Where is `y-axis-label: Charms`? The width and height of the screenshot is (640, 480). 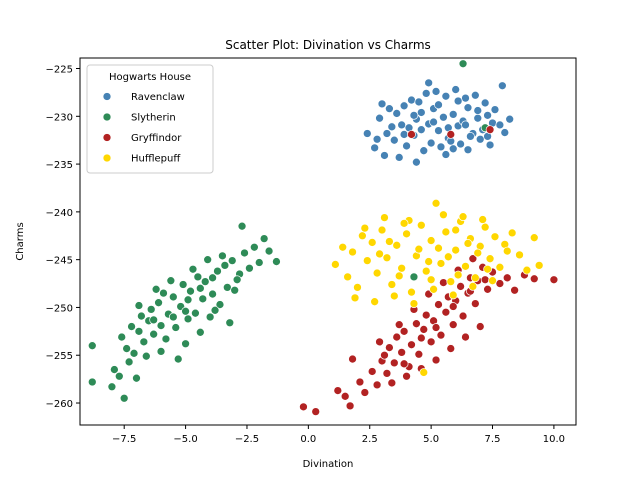
y-axis-label: Charms is located at coordinates (20, 241).